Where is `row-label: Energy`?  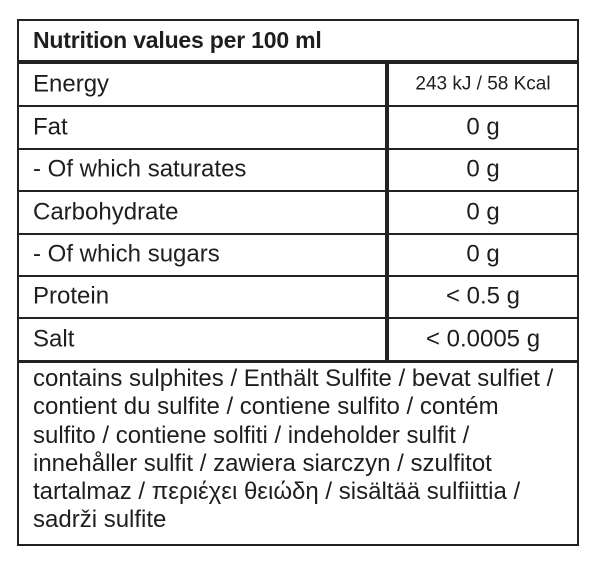 row-label: Energy is located at coordinates (71, 83).